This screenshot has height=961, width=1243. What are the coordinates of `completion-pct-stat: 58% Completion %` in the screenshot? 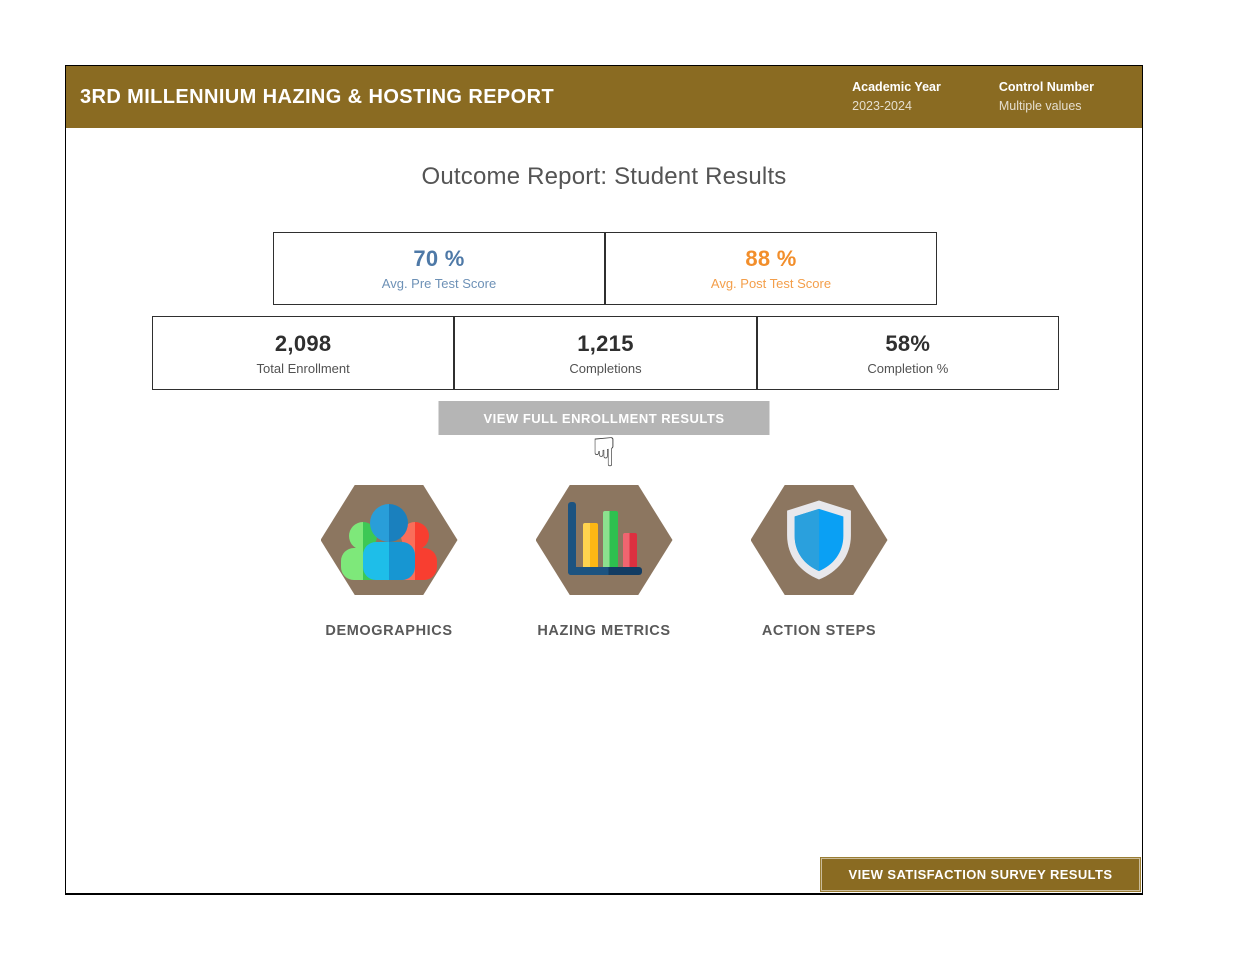 It's located at (906, 353).